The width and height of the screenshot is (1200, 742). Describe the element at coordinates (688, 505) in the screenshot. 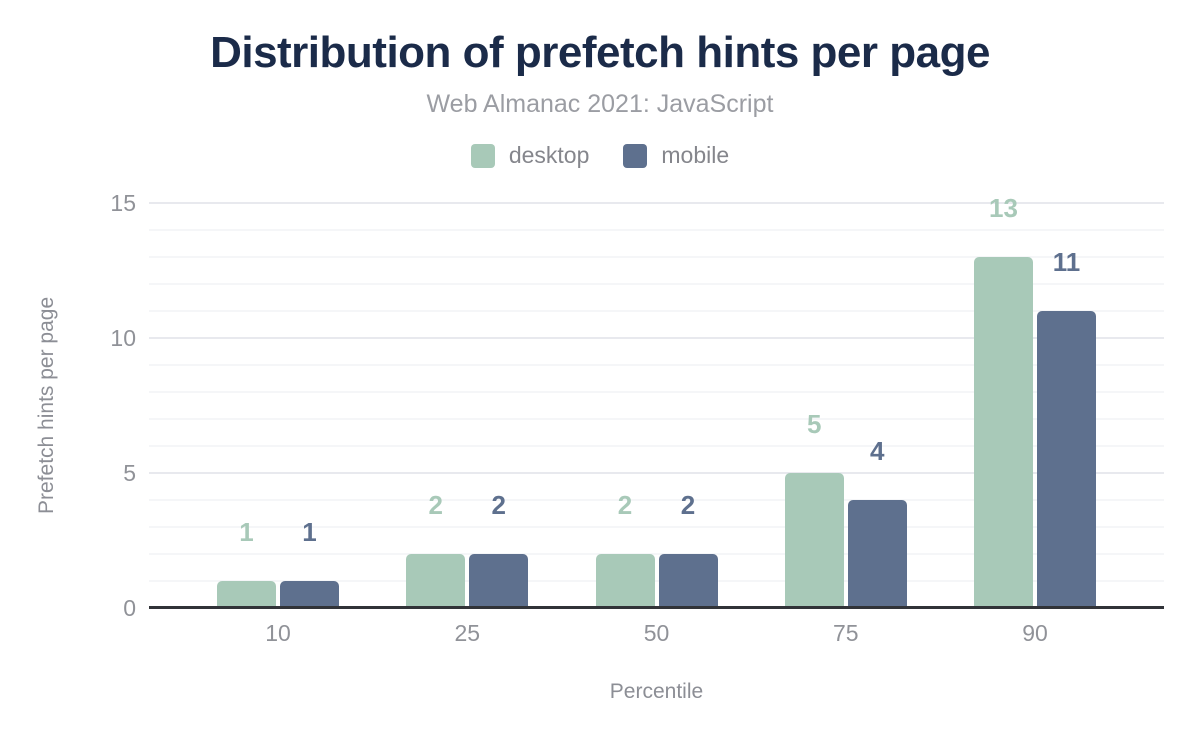

I see `value-label-mobile-p50: 2` at that location.